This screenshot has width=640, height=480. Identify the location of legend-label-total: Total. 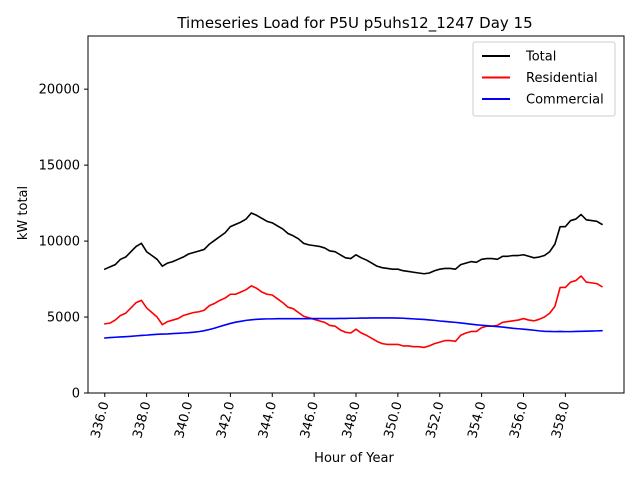
(540, 57).